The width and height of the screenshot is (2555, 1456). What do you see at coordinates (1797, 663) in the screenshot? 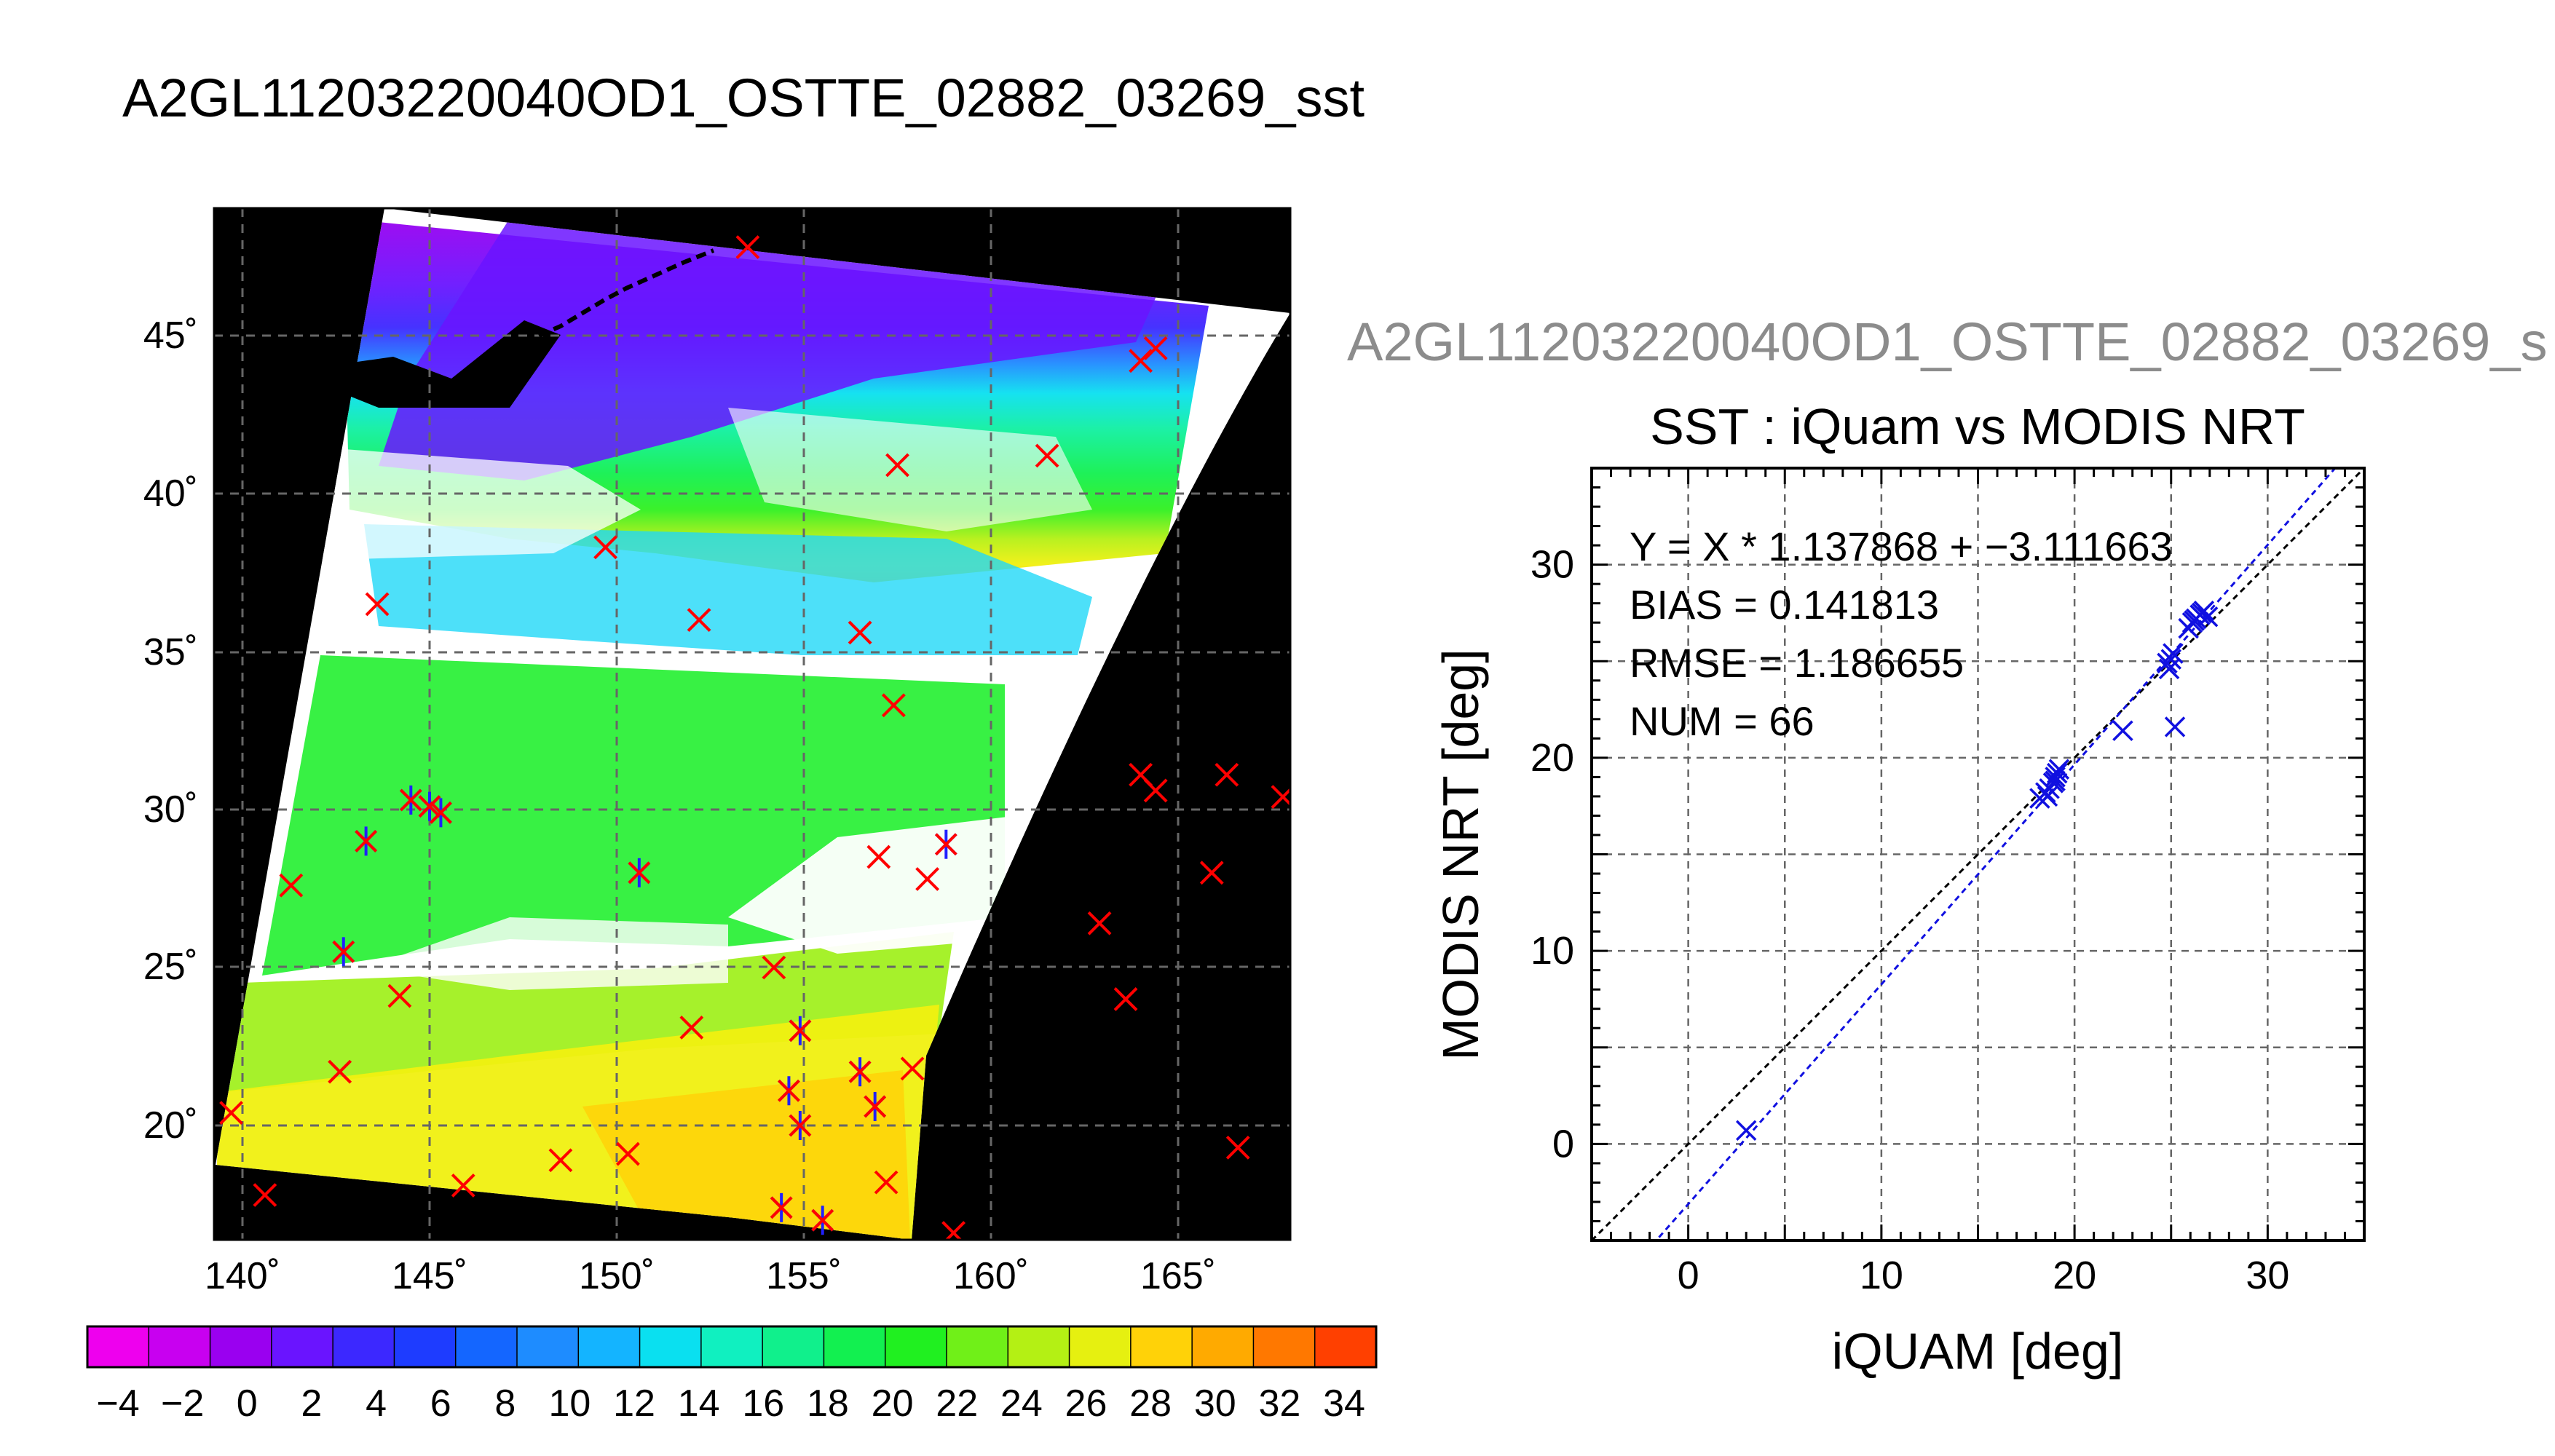
I see `stats-rmse: RMSE = 1.186655` at bounding box center [1797, 663].